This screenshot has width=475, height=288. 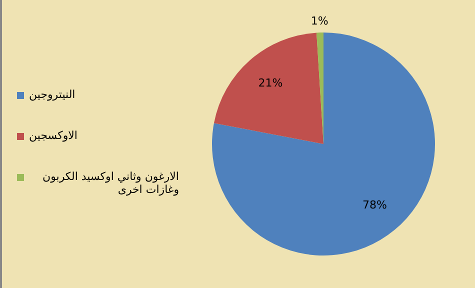 I want to click on data-label: 1%, so click(x=319, y=21).